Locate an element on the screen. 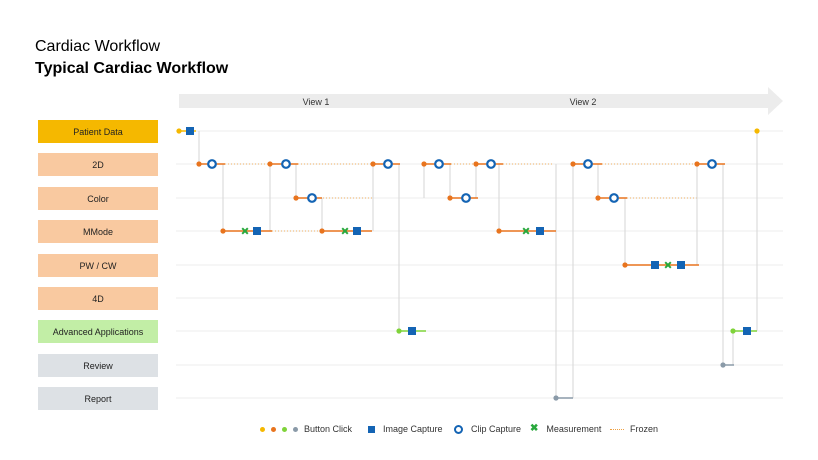 Image resolution: width=818 pixels, height=460 pixels. legend-image-capture-label: Image Capture is located at coordinates (413, 429).